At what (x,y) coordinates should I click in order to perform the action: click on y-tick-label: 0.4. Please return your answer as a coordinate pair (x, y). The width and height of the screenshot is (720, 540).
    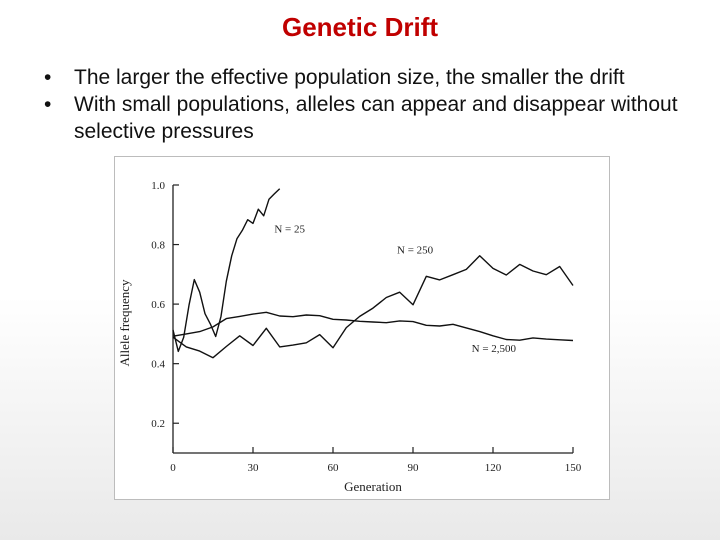
    Looking at the image, I should click on (158, 365).